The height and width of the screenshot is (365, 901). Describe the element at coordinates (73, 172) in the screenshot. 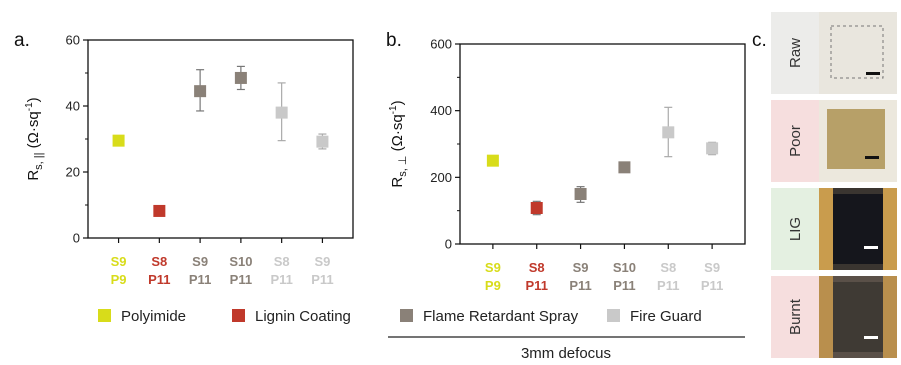

I see `y-tick-label: 20` at that location.